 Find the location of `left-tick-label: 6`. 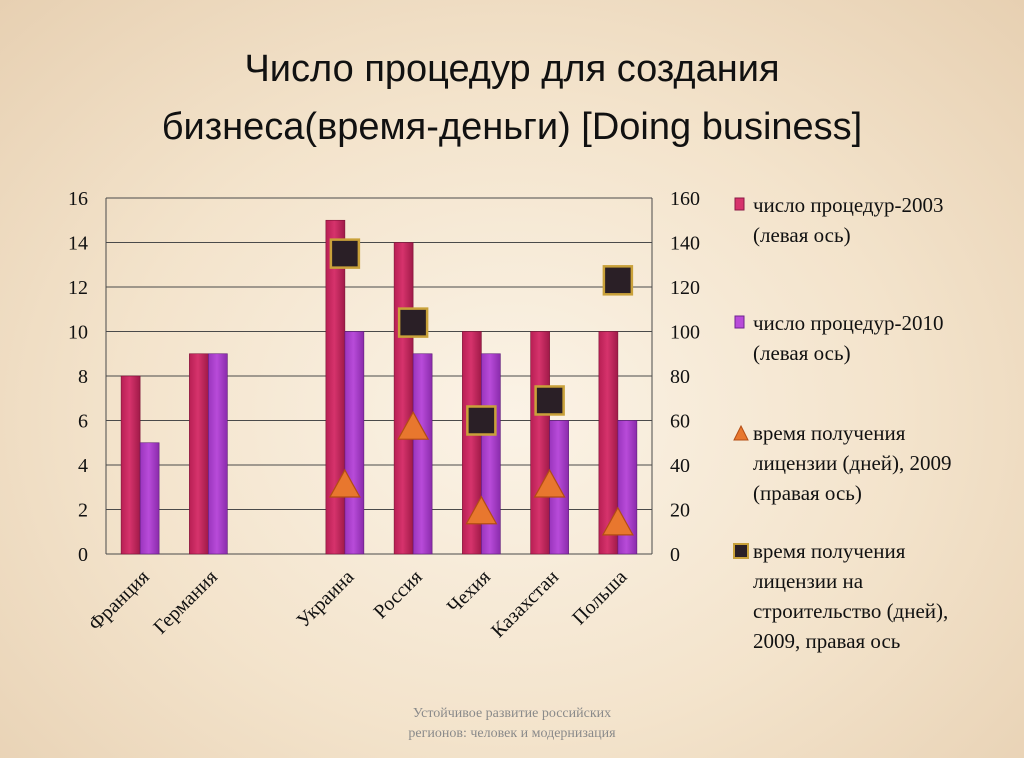

left-tick-label: 6 is located at coordinates (83, 422).